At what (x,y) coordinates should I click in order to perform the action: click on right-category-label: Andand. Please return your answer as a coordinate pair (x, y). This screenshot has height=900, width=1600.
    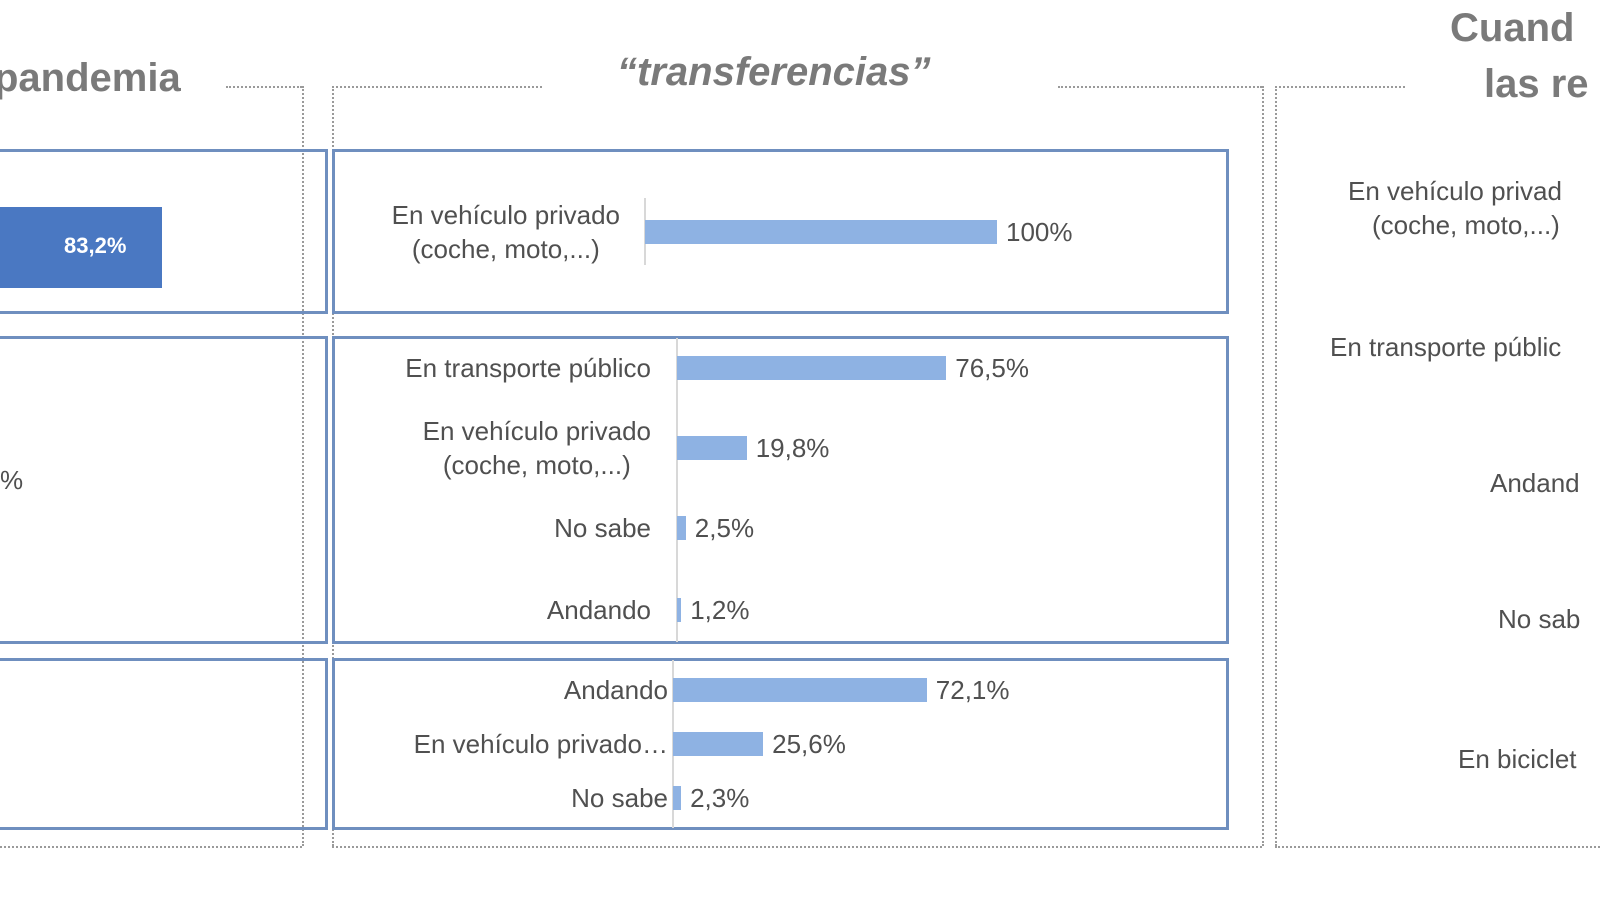
    Looking at the image, I should click on (1535, 483).